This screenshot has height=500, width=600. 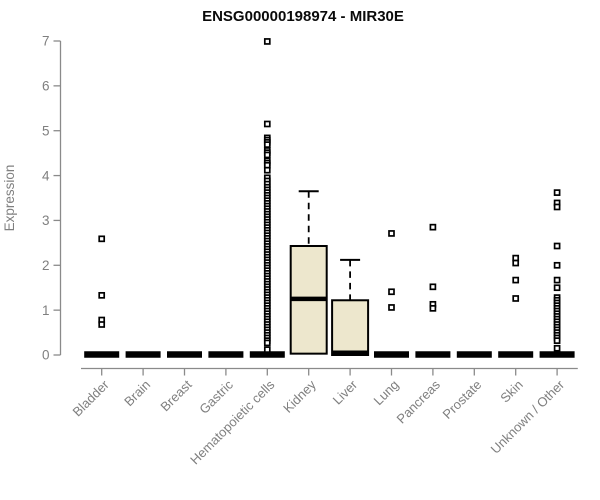 What do you see at coordinates (303, 16) in the screenshot?
I see `chart-title: ENSG00000198974 - MIR30E` at bounding box center [303, 16].